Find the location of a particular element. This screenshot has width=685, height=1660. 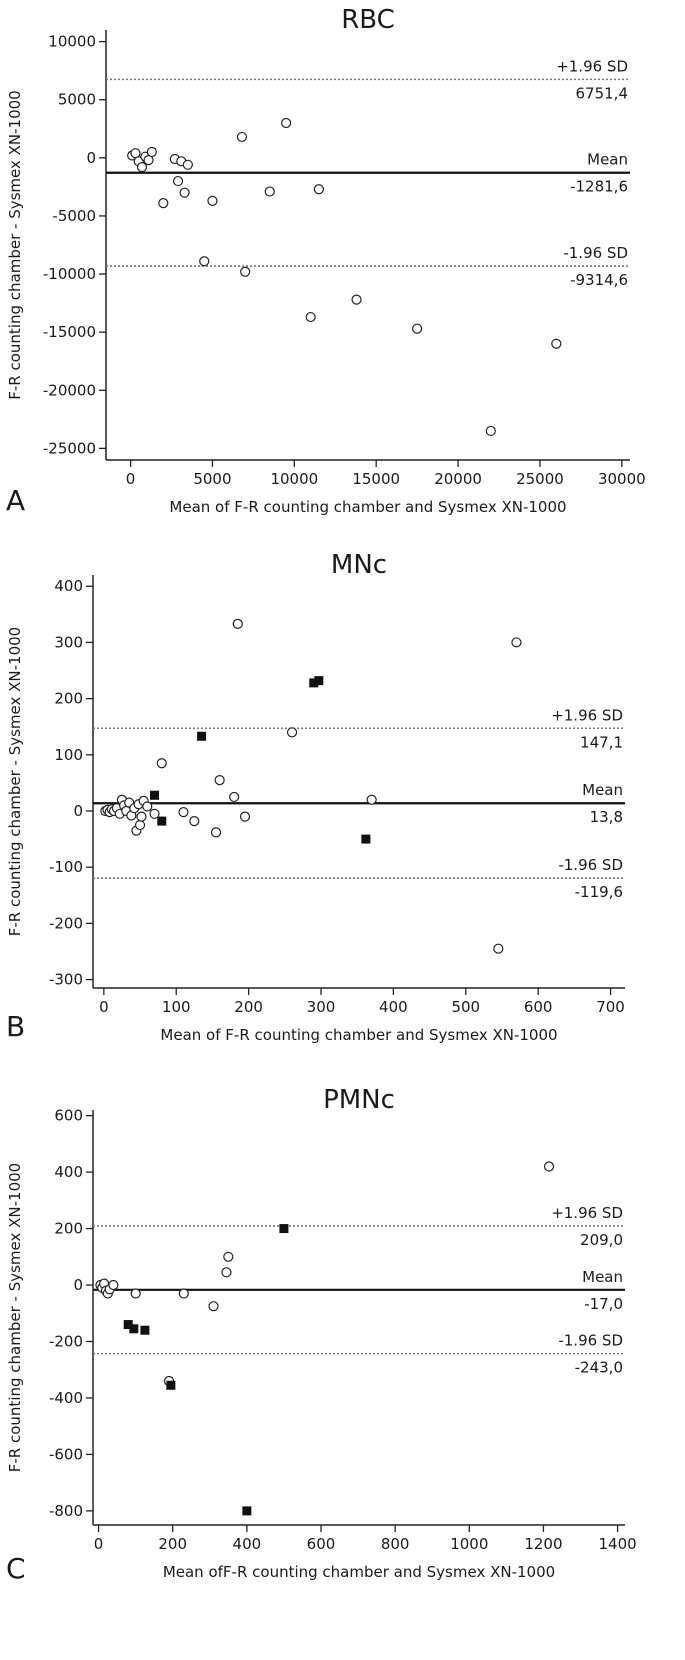

x-tick-label: 15000 is located at coordinates (376, 479).